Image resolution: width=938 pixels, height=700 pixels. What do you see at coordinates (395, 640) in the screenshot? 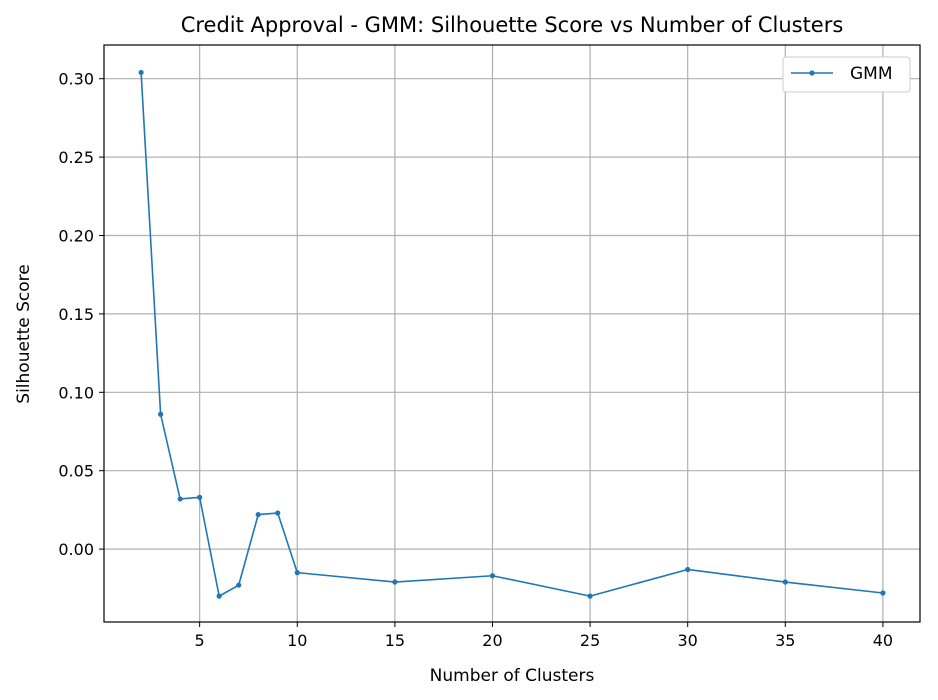
I see `x-tick-label: 15` at bounding box center [395, 640].